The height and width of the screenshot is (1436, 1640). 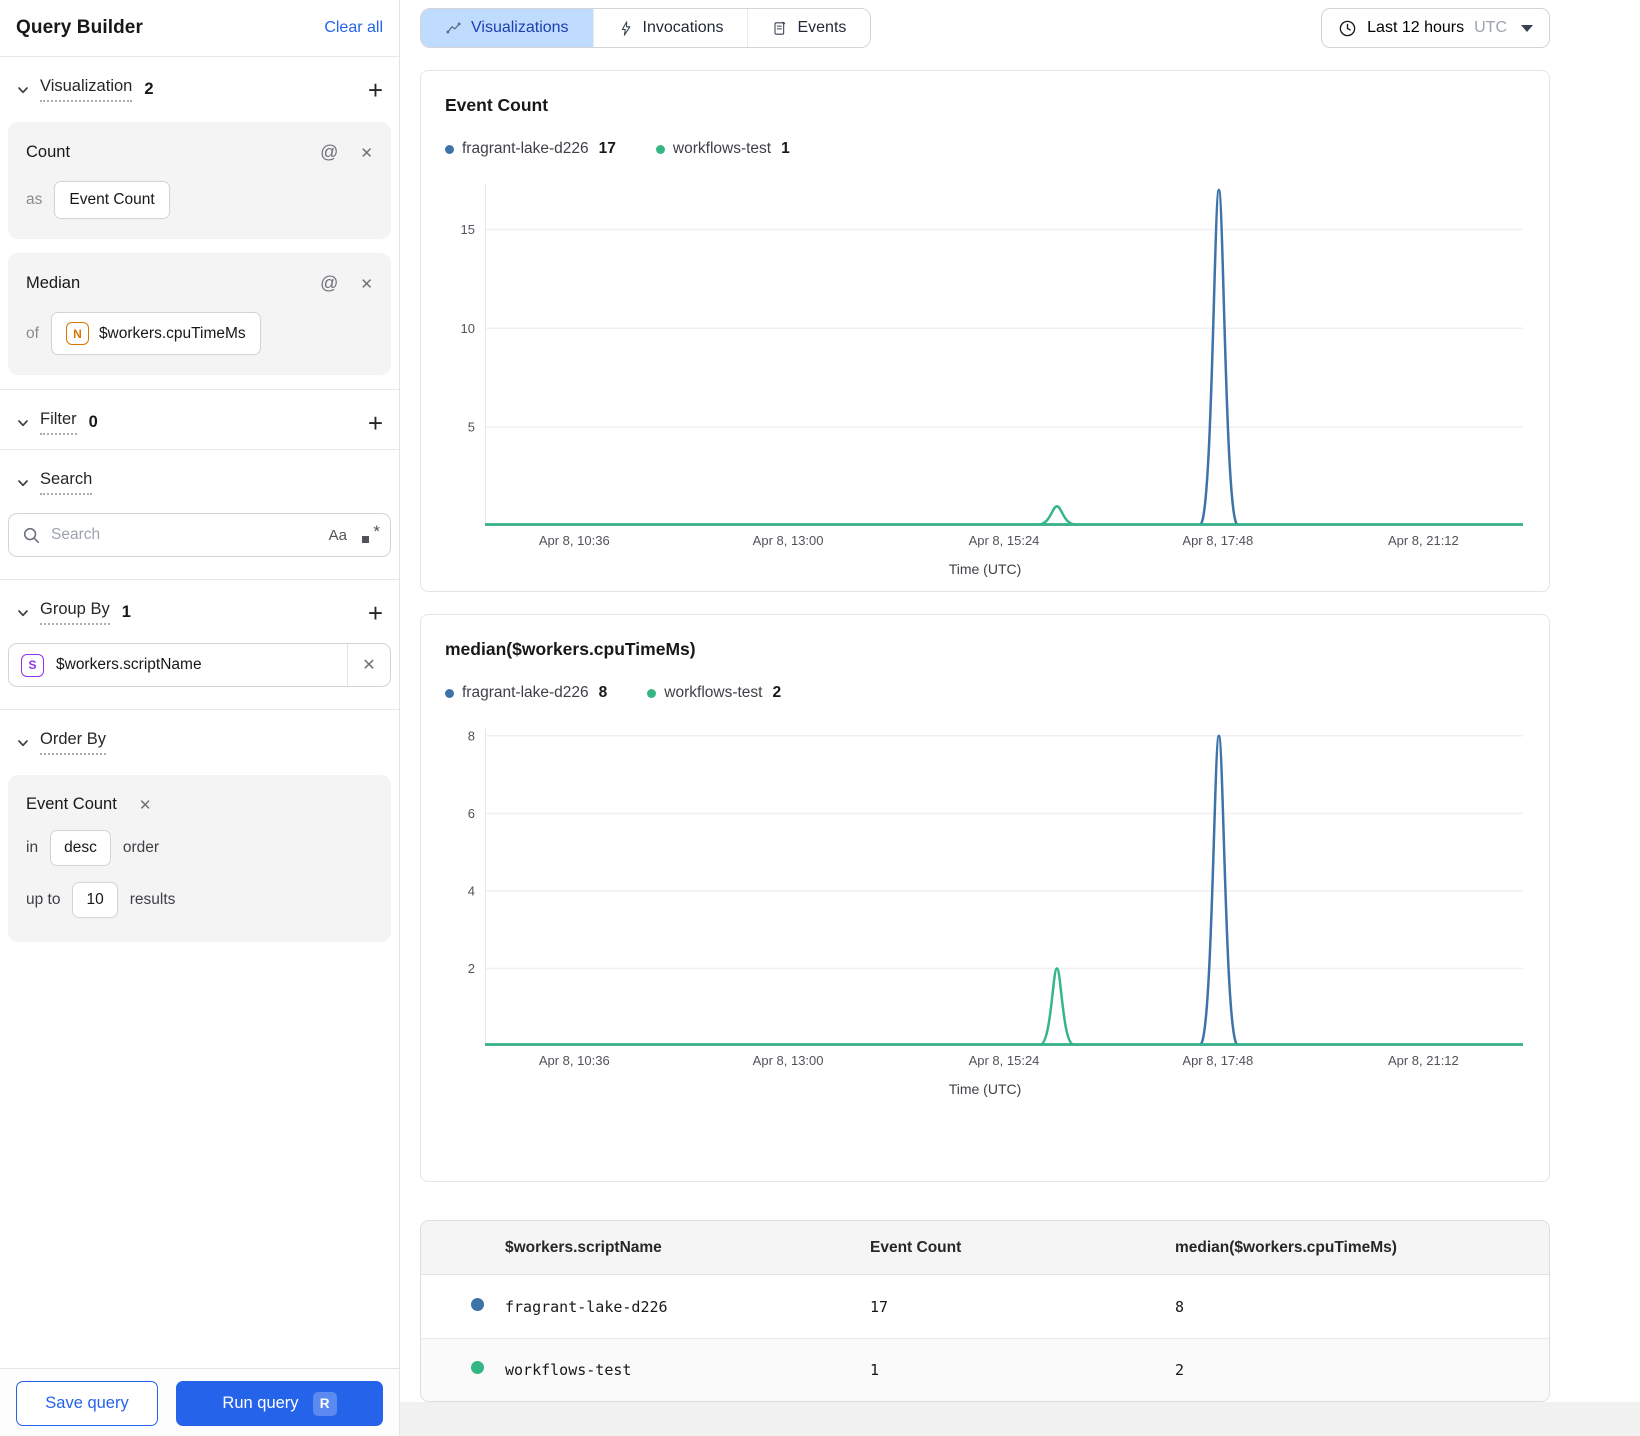 What do you see at coordinates (48, 152) in the screenshot?
I see `count-card-title: Count` at bounding box center [48, 152].